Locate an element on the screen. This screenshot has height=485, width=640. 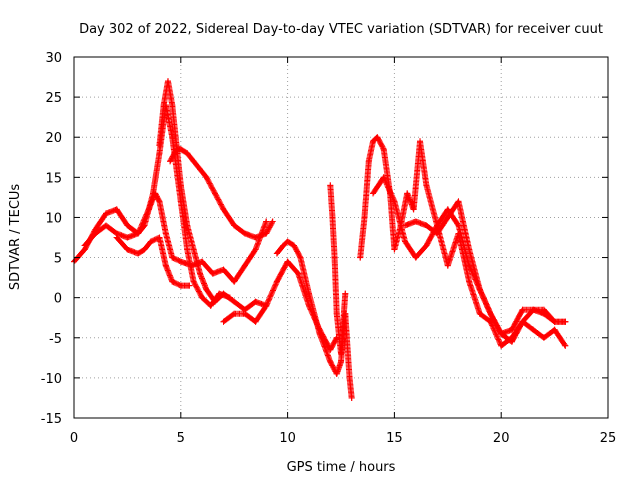
y-tick-label: 20 is located at coordinates (53, 138).